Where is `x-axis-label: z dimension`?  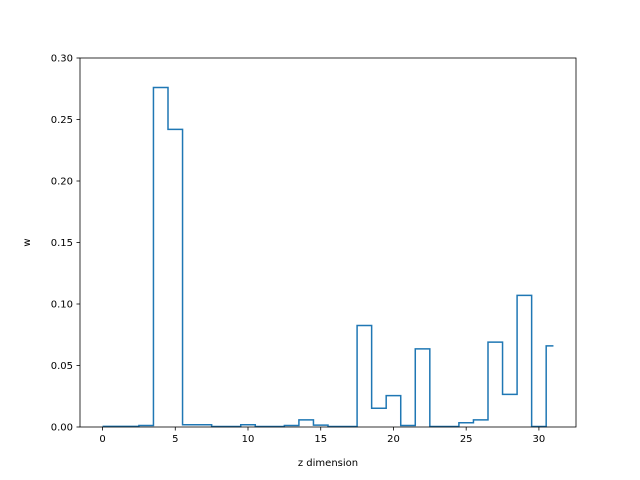
x-axis-label: z dimension is located at coordinates (328, 463).